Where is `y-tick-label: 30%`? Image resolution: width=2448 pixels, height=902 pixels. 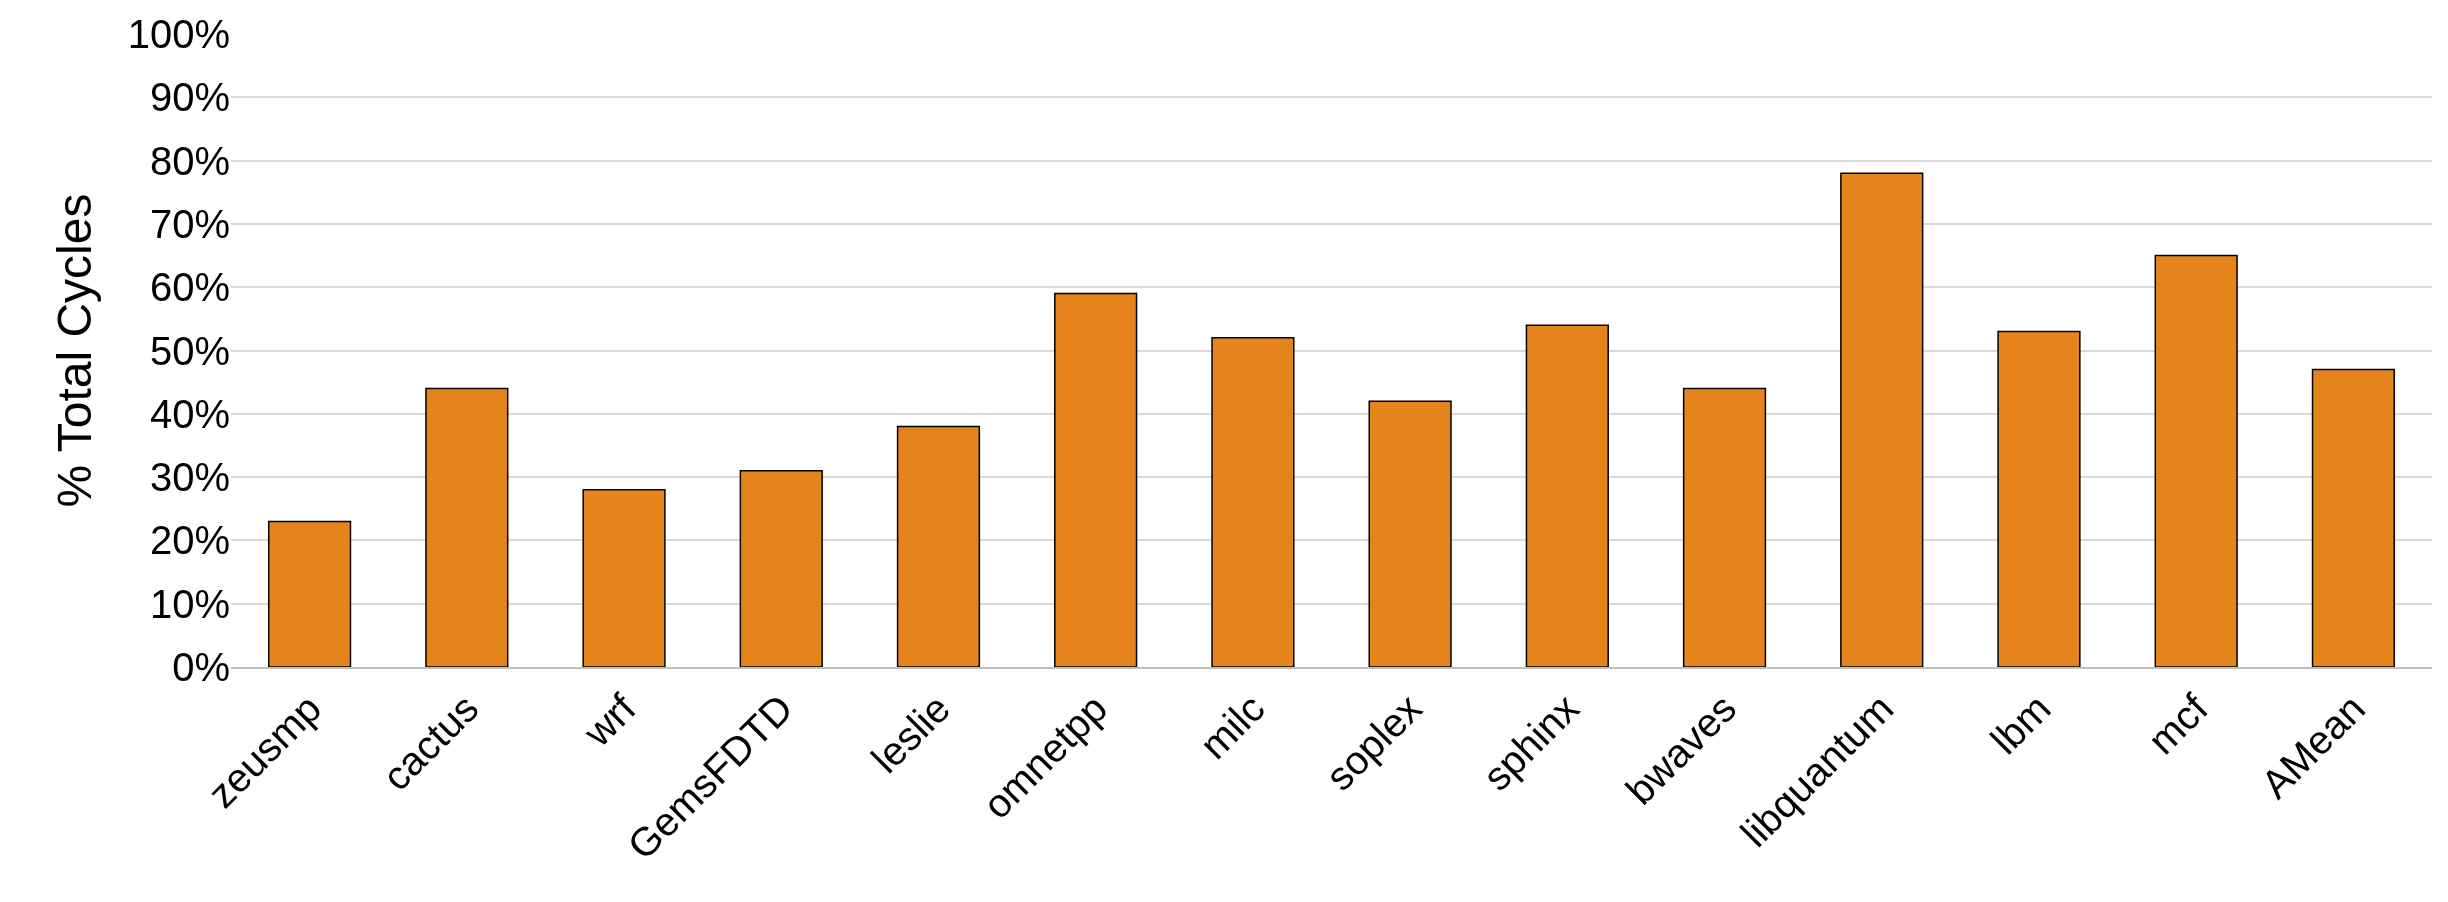
y-tick-label: 30% is located at coordinates (189, 477).